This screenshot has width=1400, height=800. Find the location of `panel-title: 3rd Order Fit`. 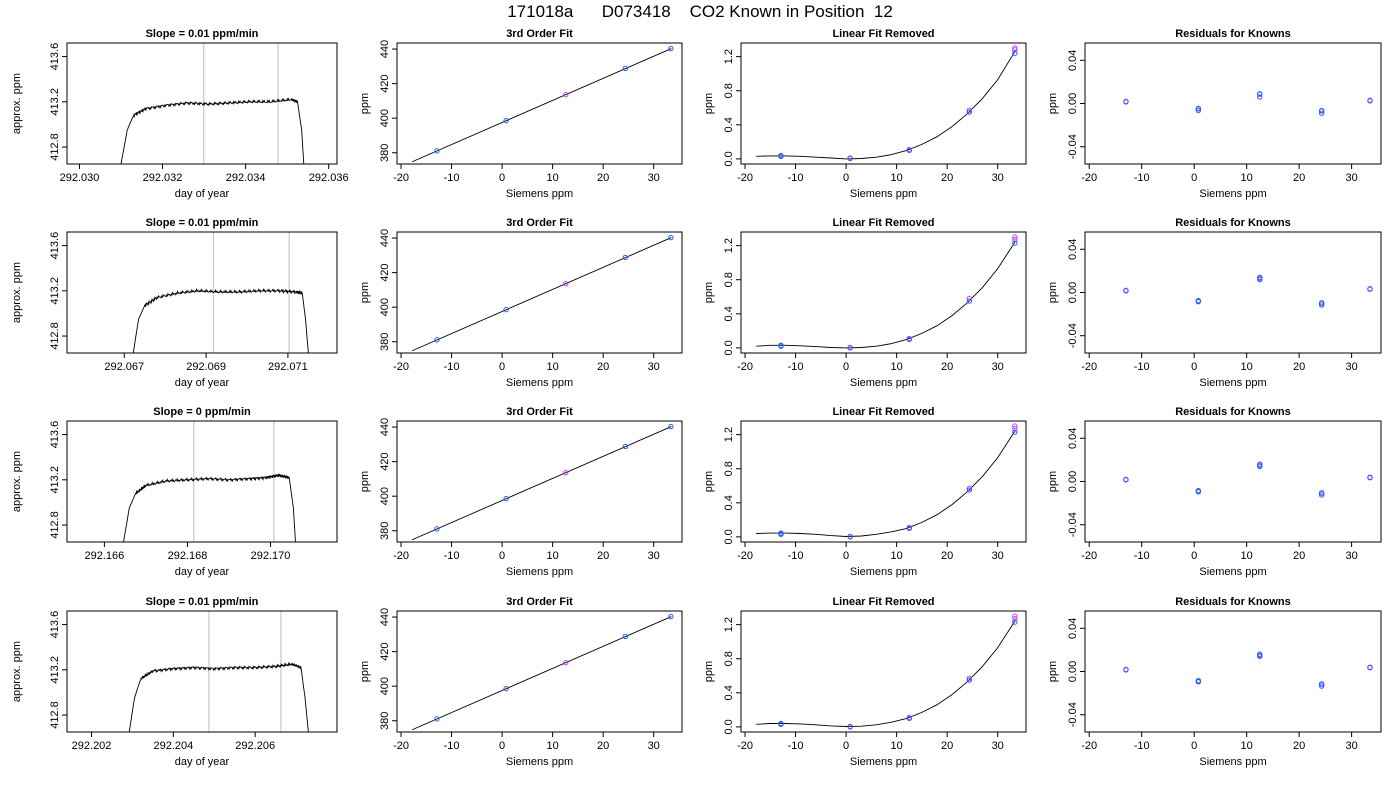

panel-title: 3rd Order Fit is located at coordinates (539, 412).